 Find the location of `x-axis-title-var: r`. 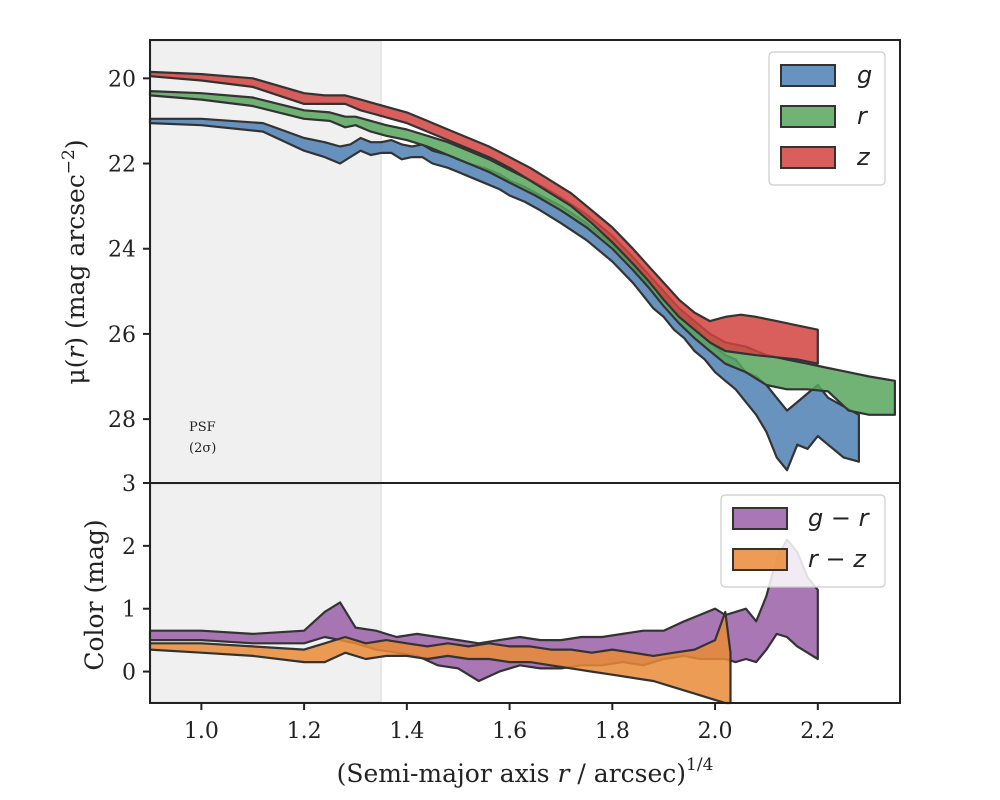

x-axis-title-var: r is located at coordinates (565, 773).